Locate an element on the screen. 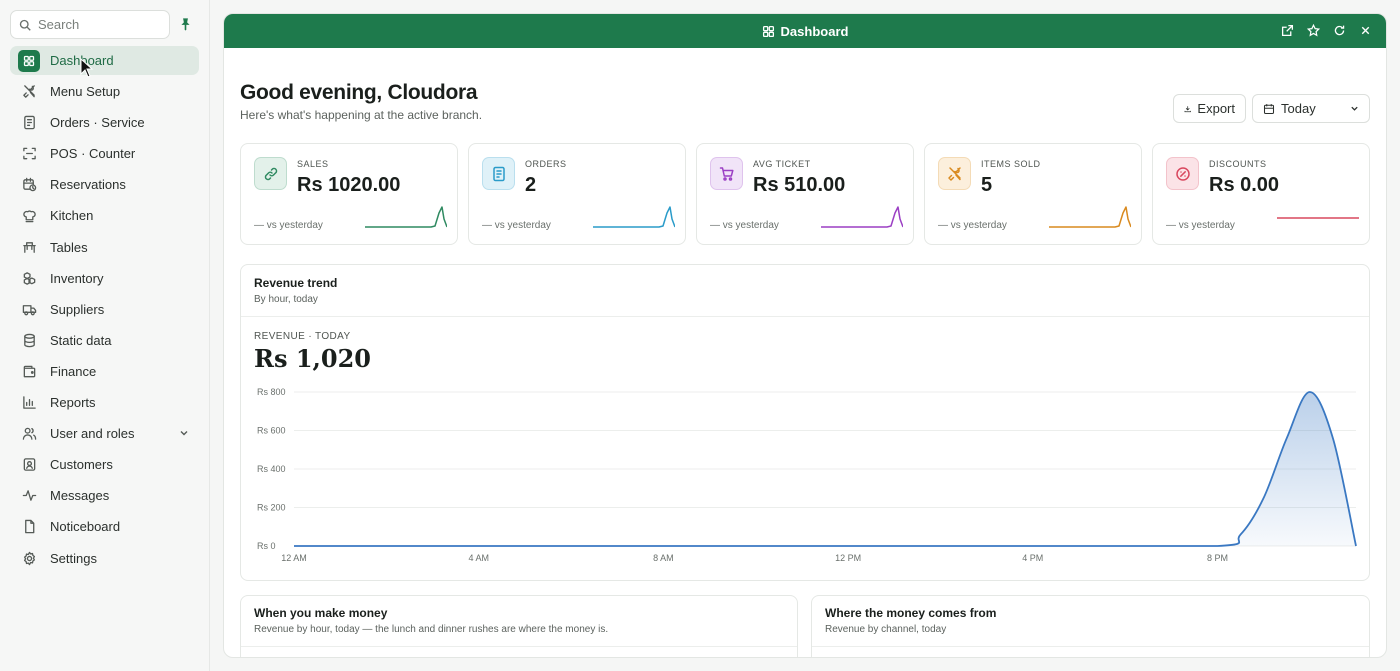  refresh-icon is located at coordinates (1339, 30).